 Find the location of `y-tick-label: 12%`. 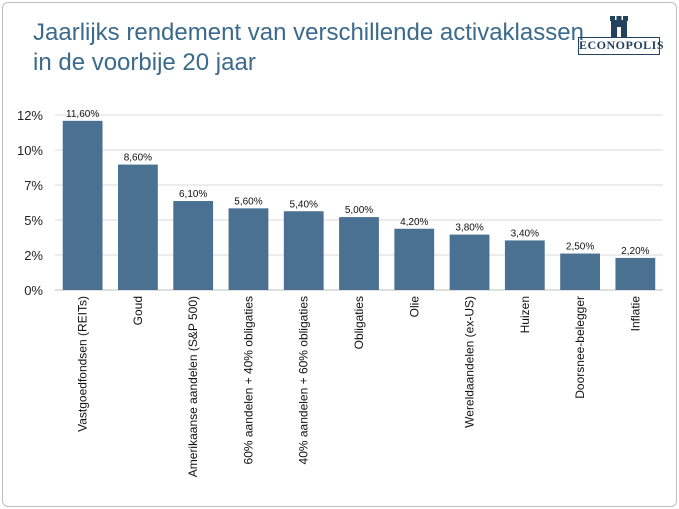

y-tick-label: 12% is located at coordinates (30, 115).